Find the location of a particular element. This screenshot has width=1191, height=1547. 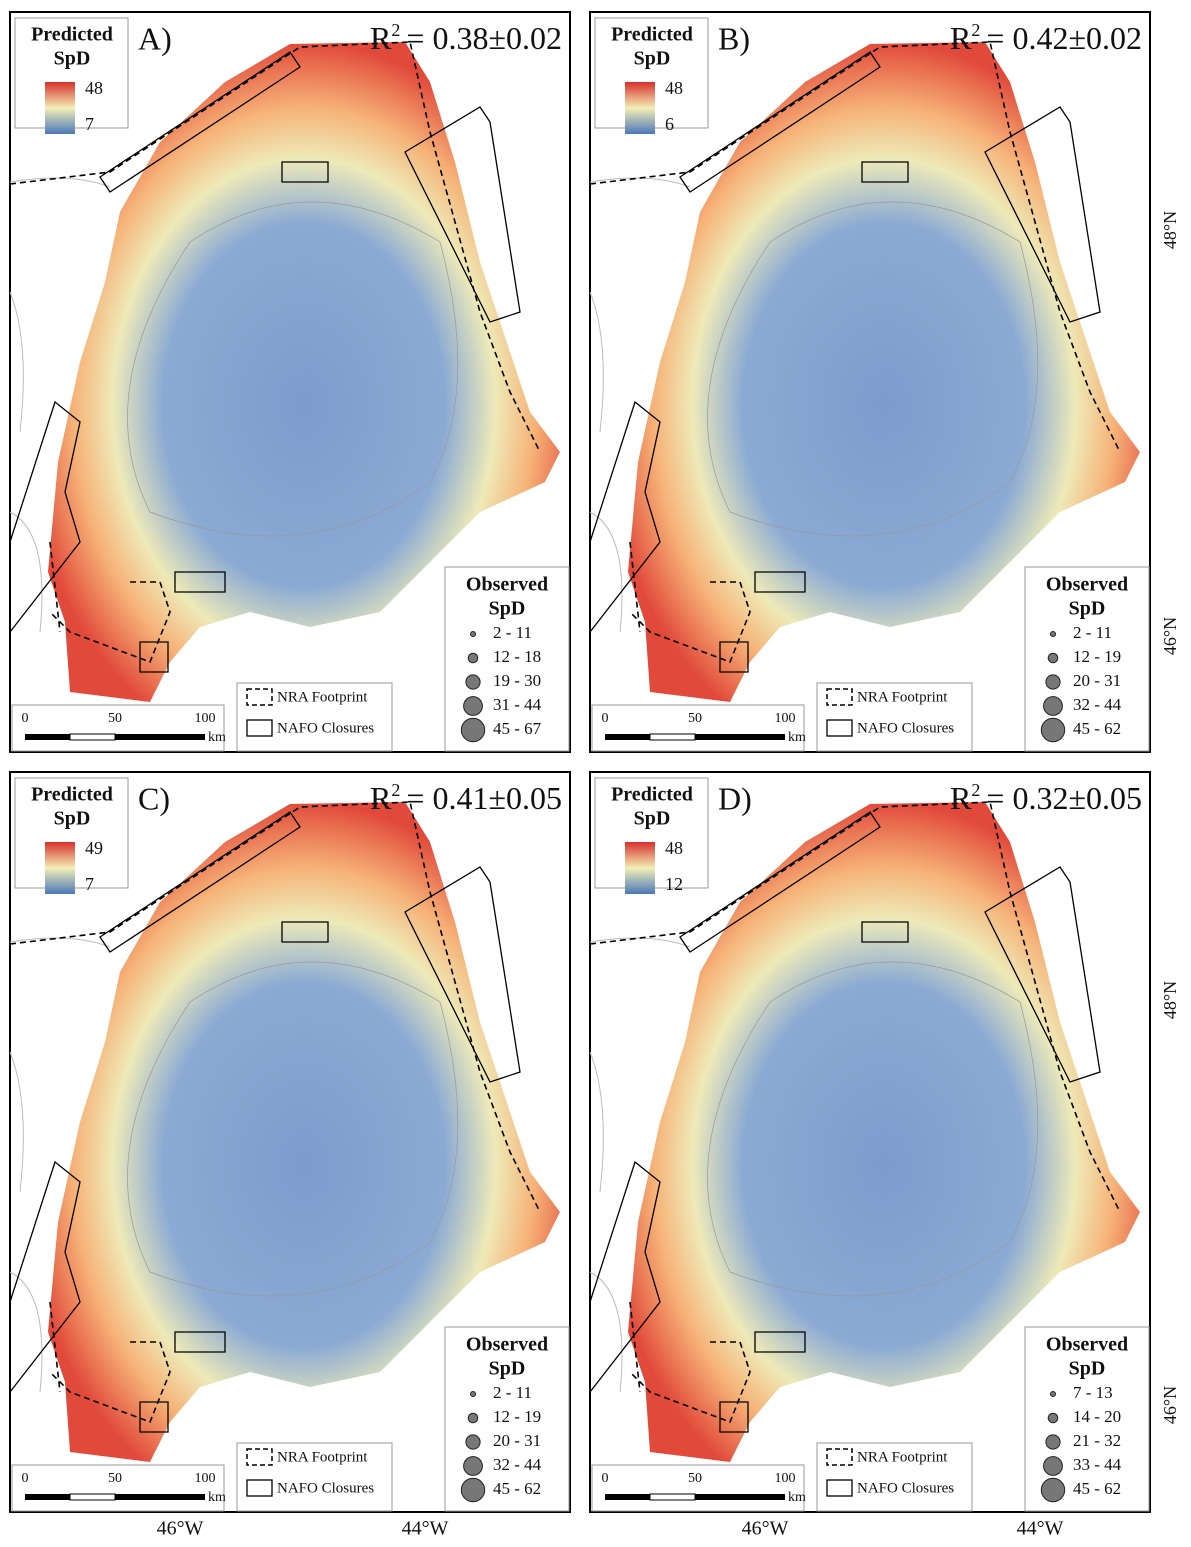

r-squared: R2 = 0.42±0.02 is located at coordinates (1046, 38).